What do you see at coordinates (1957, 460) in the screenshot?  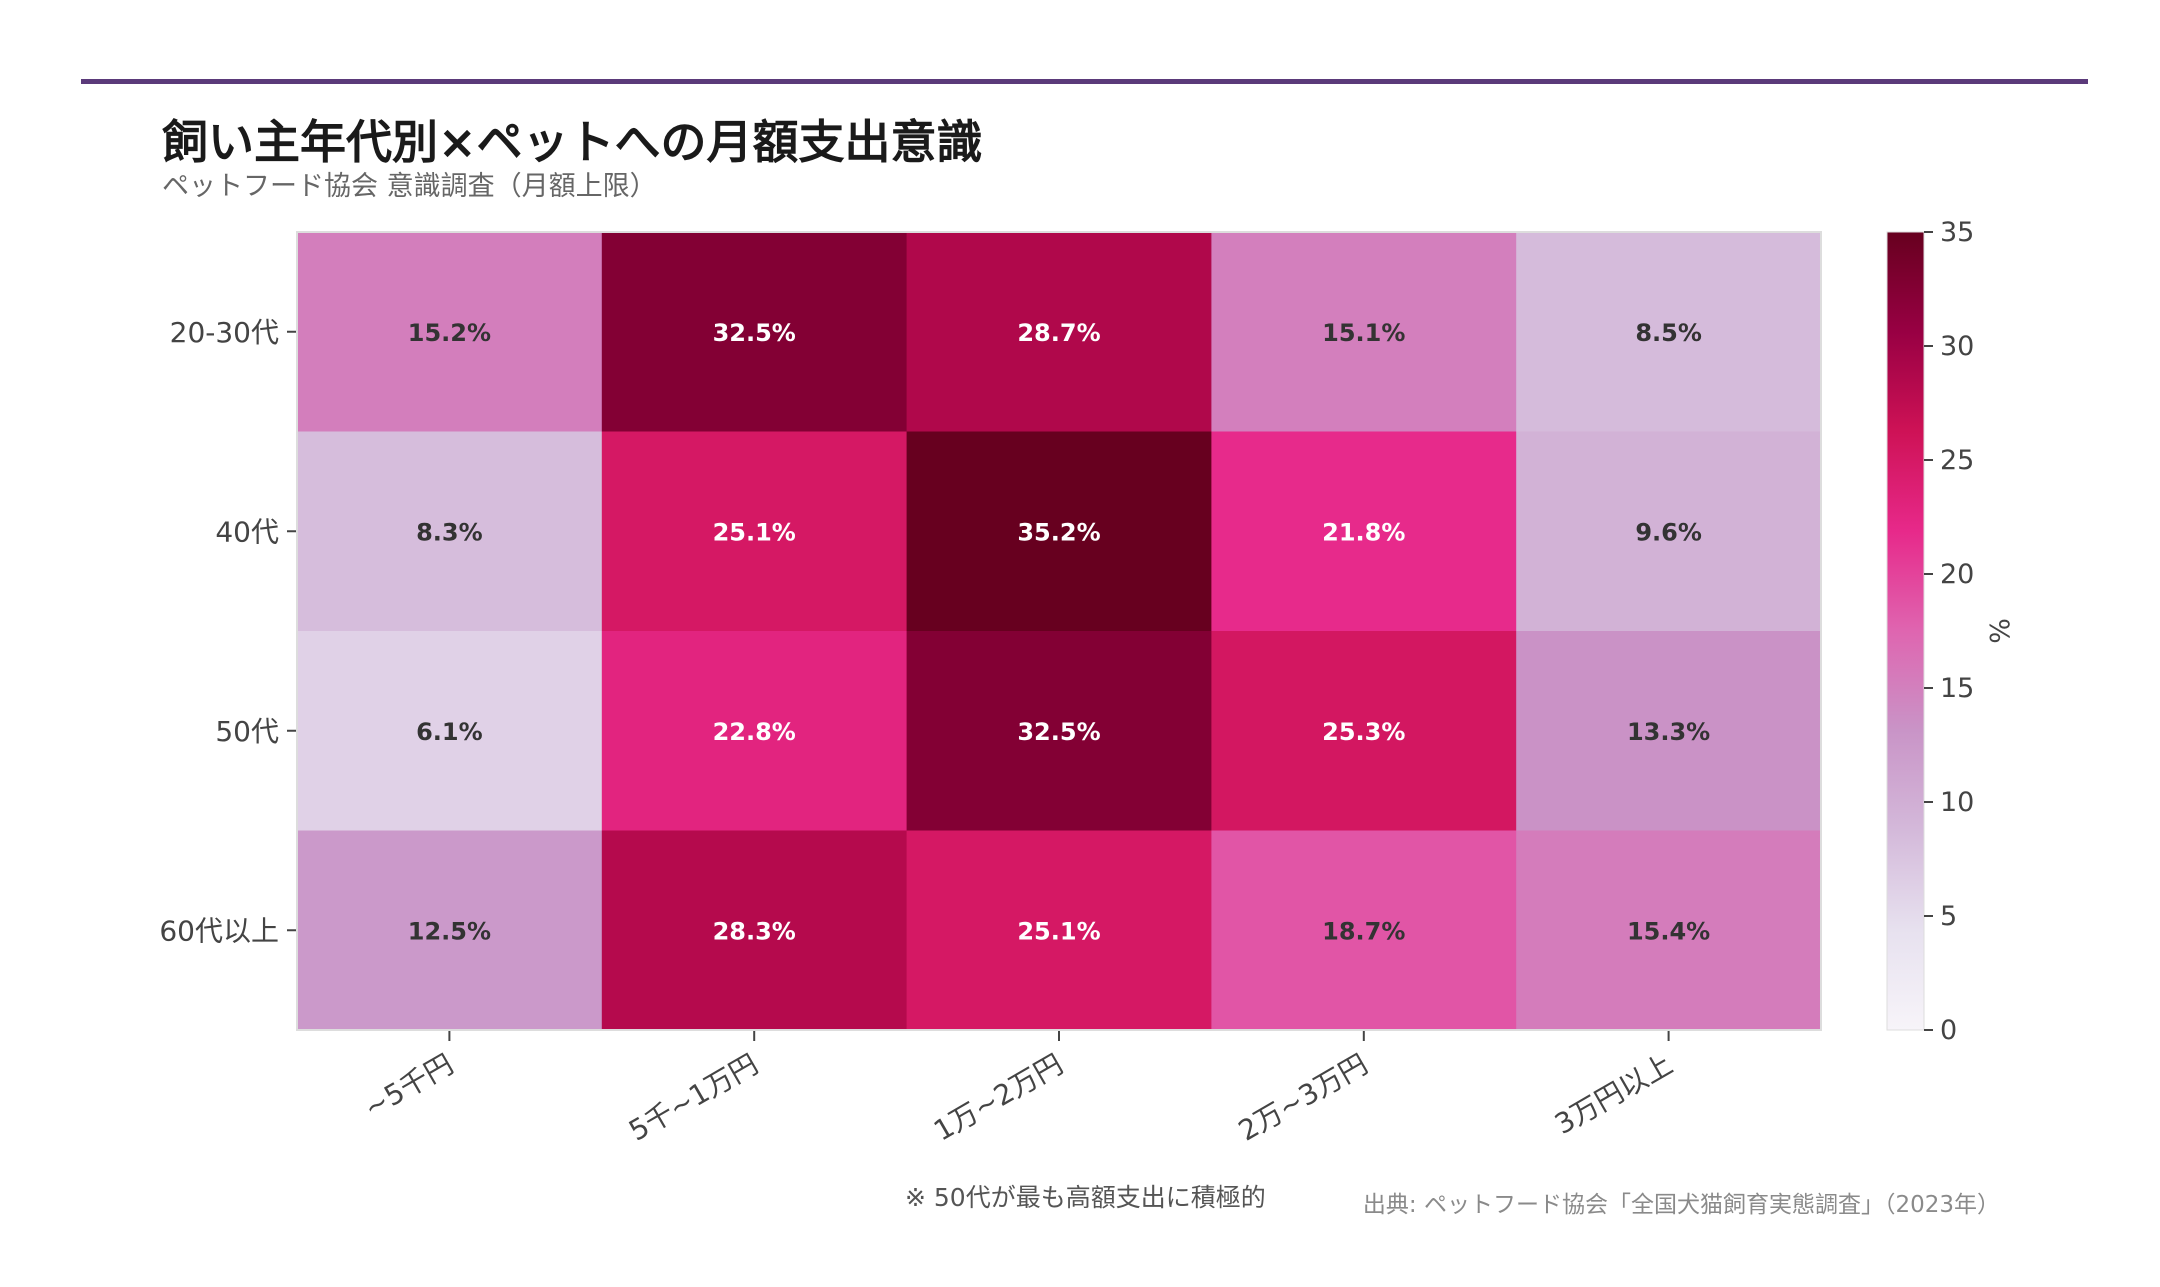 I see `colorbar-tick-label: 25` at bounding box center [1957, 460].